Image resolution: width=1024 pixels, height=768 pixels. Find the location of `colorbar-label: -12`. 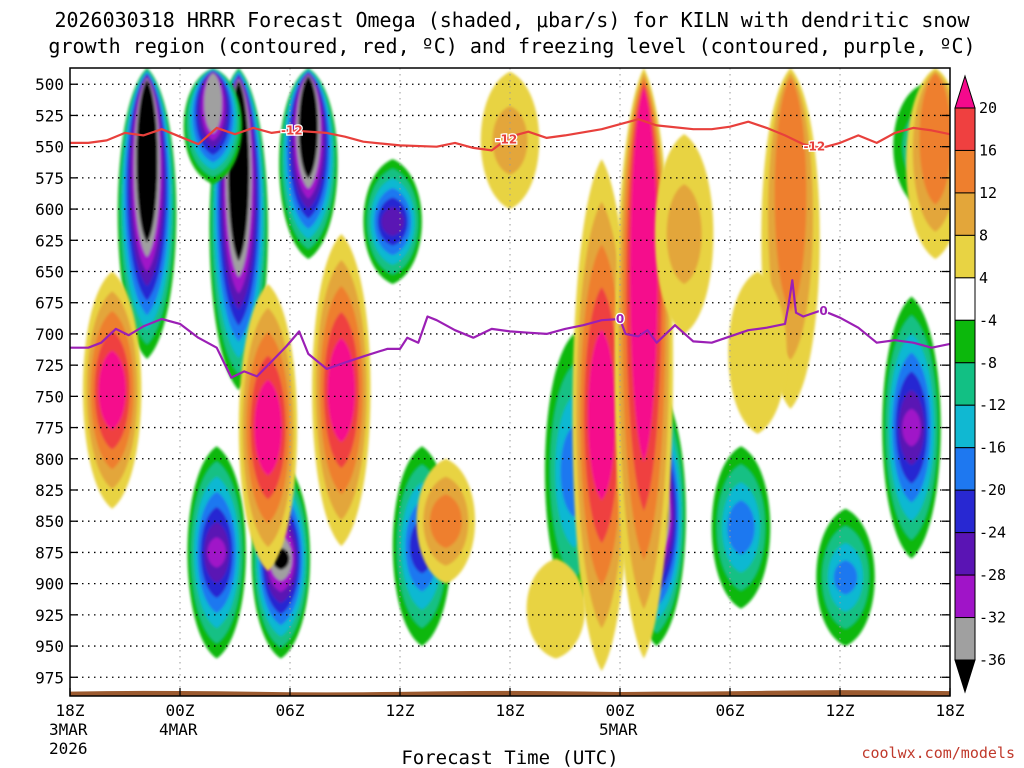

colorbar-label: -12 is located at coordinates (992, 405).